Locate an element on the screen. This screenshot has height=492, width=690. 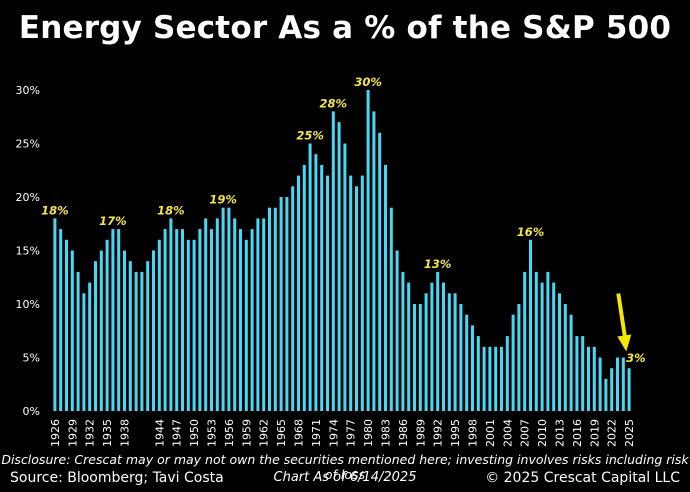
x-tick-label: 1947 is located at coordinates (177, 433).